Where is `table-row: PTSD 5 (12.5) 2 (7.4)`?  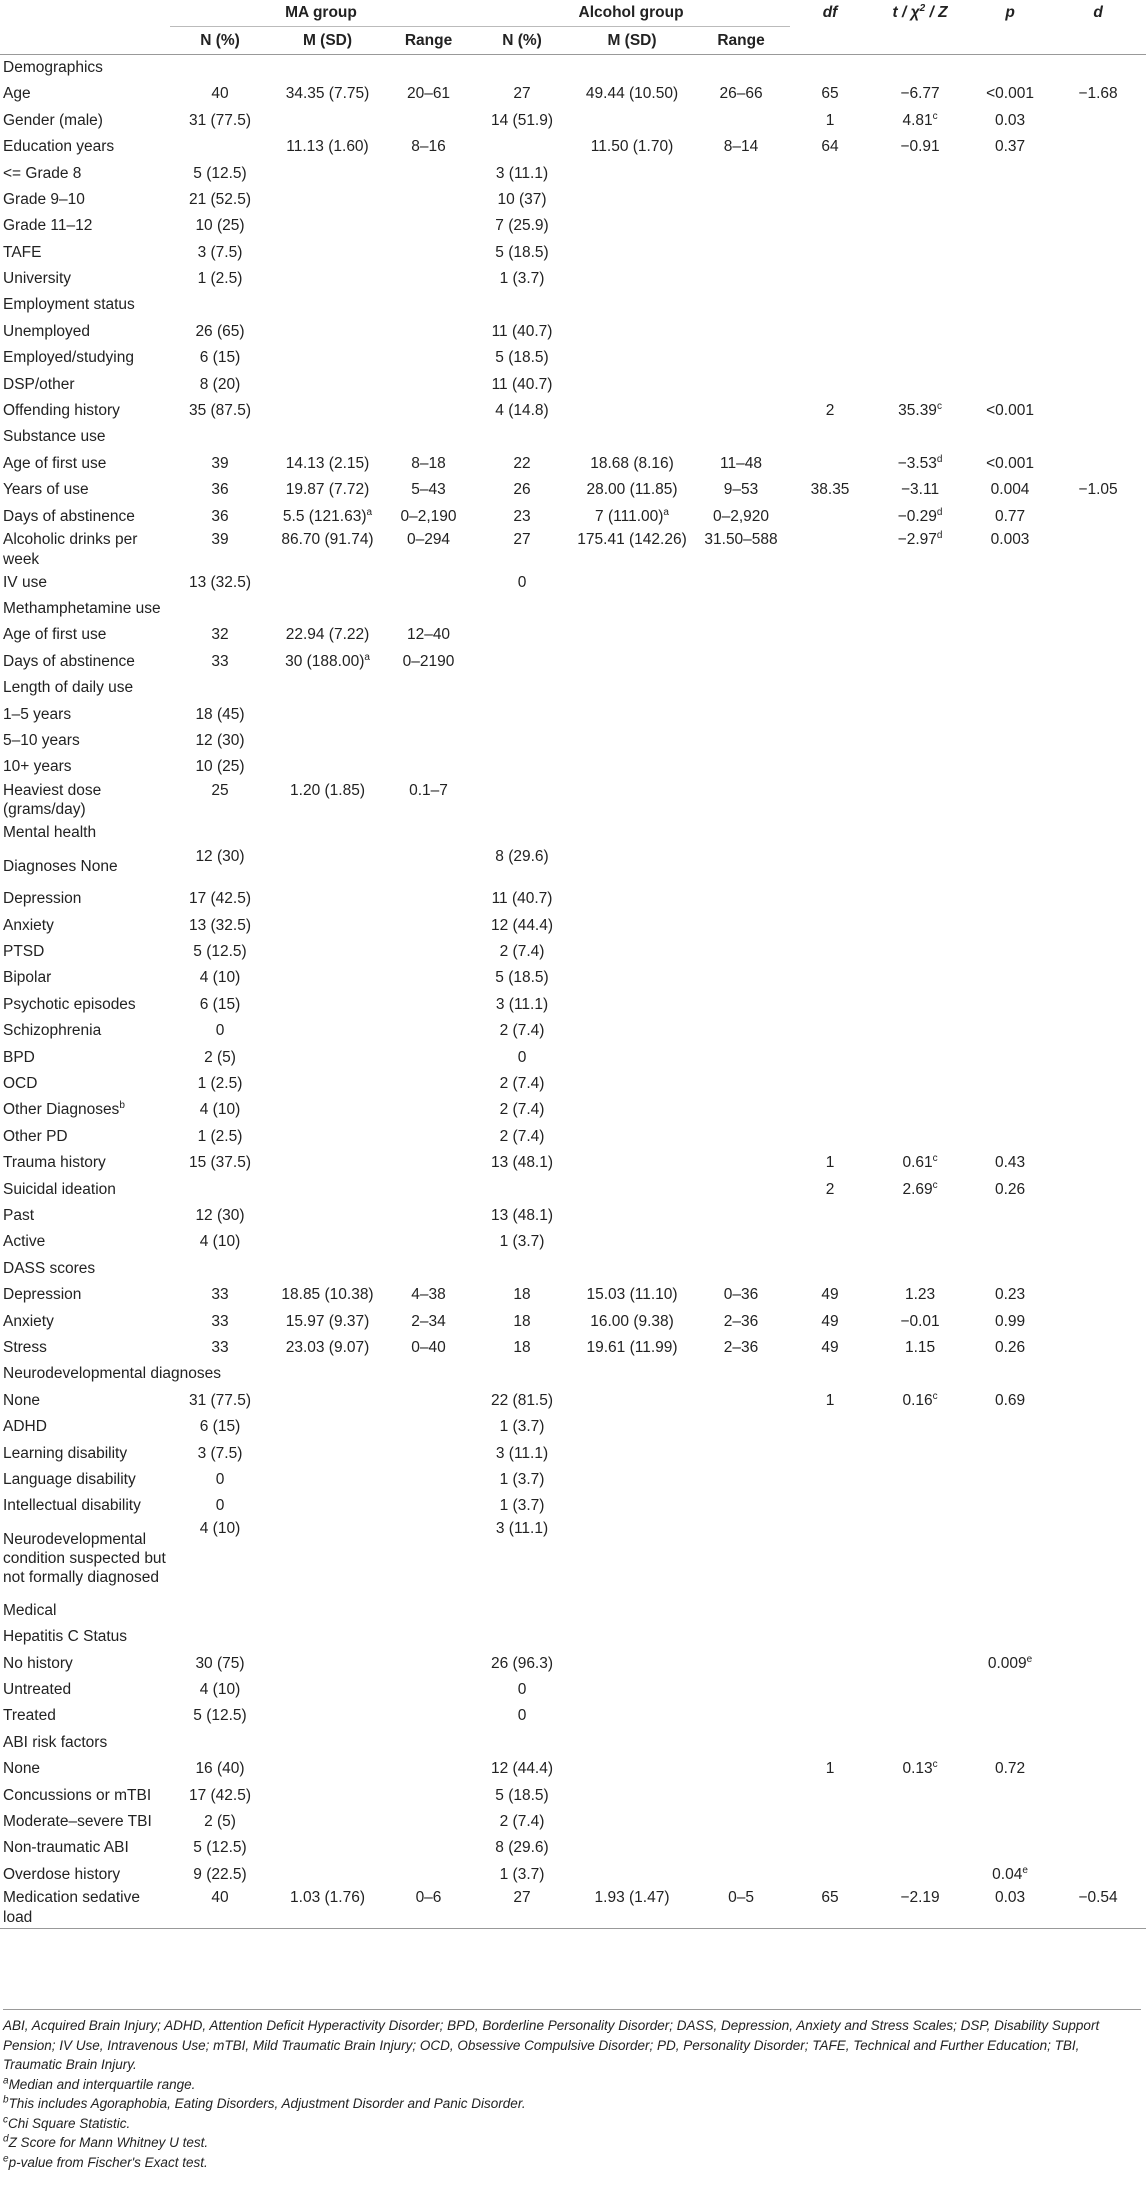
table-row: PTSD 5 (12.5) 2 (7.4) is located at coordinates (573, 952).